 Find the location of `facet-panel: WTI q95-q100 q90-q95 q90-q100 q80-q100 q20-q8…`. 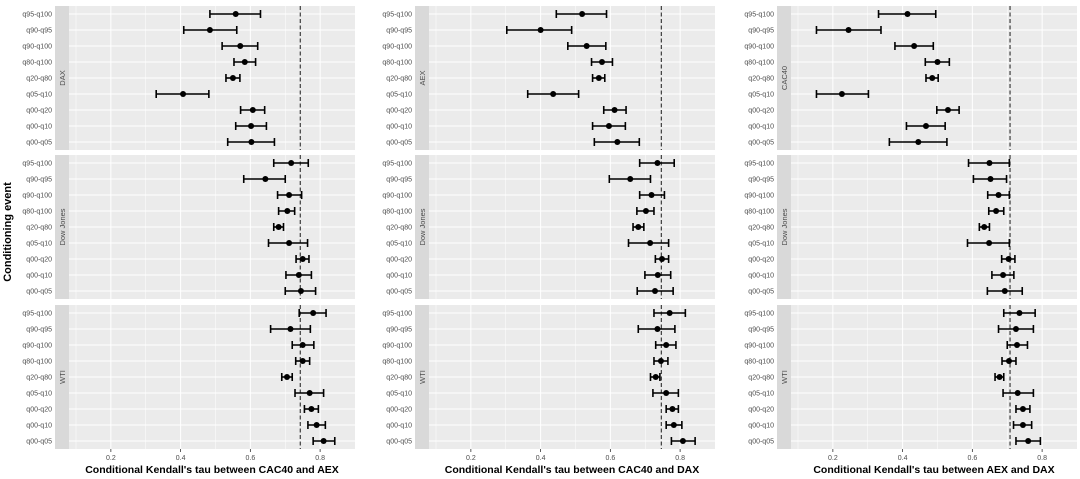

facet-panel: WTI q95-q100 q90-q95 q90-q100 q80-q100 q20-q8… is located at coordinates (910, 383).